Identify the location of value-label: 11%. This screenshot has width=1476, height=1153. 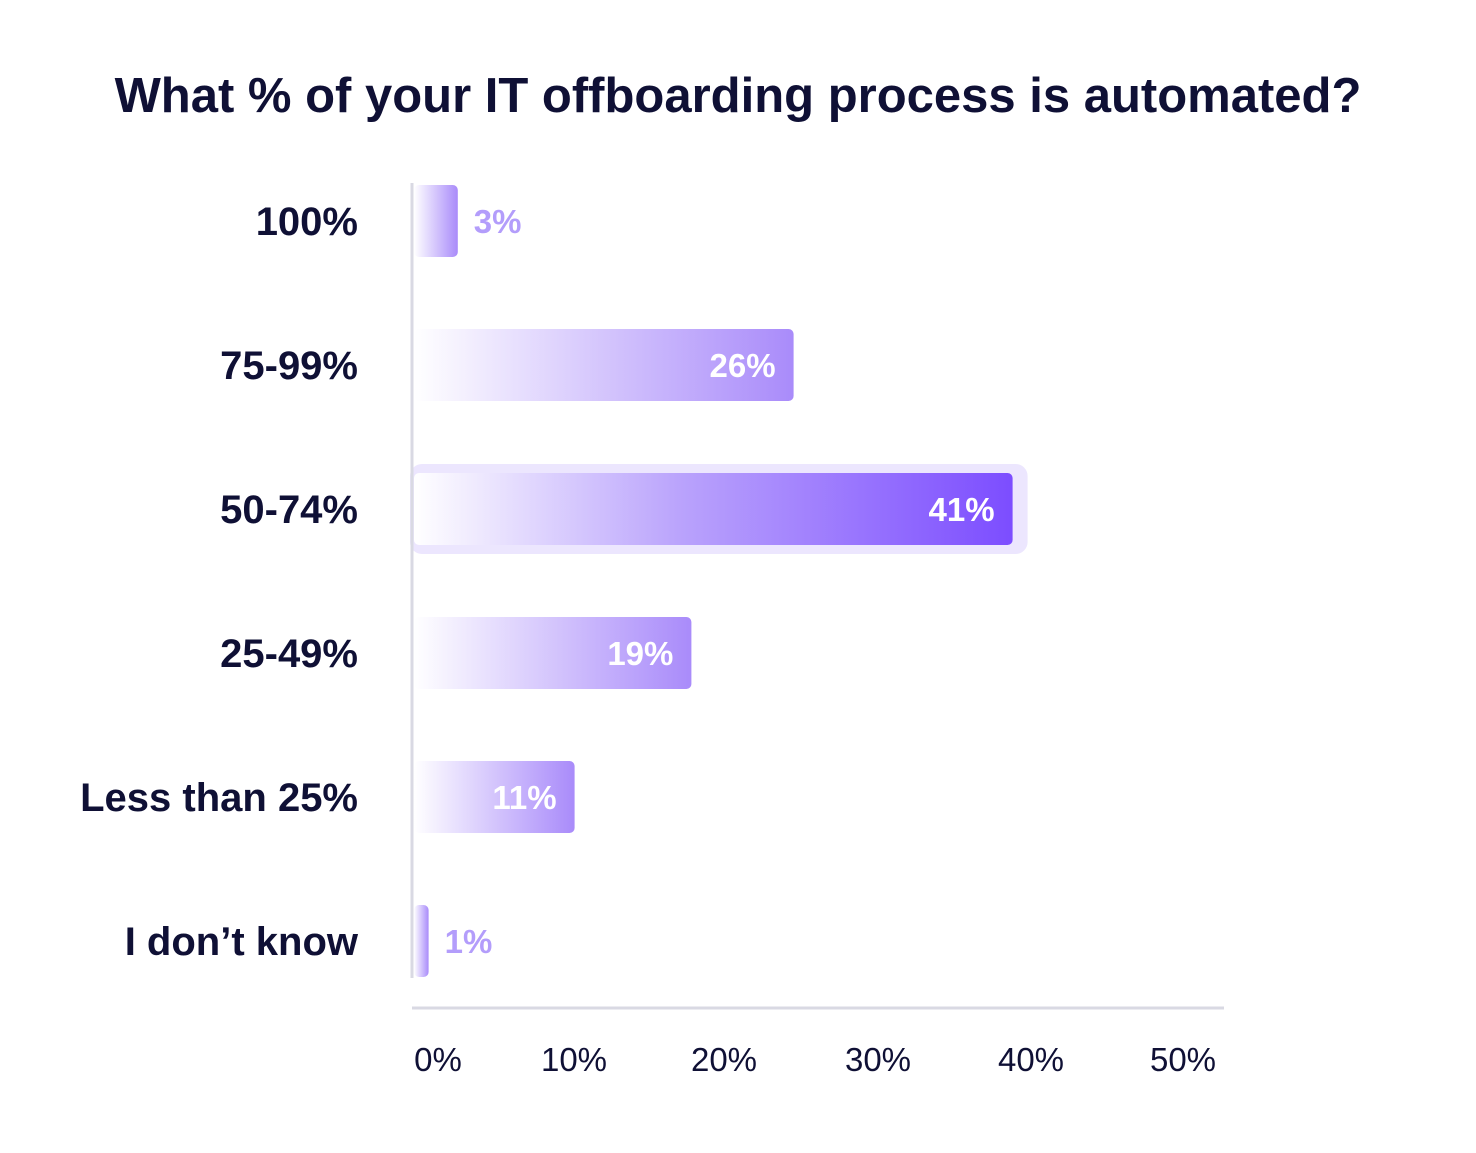
(524, 797).